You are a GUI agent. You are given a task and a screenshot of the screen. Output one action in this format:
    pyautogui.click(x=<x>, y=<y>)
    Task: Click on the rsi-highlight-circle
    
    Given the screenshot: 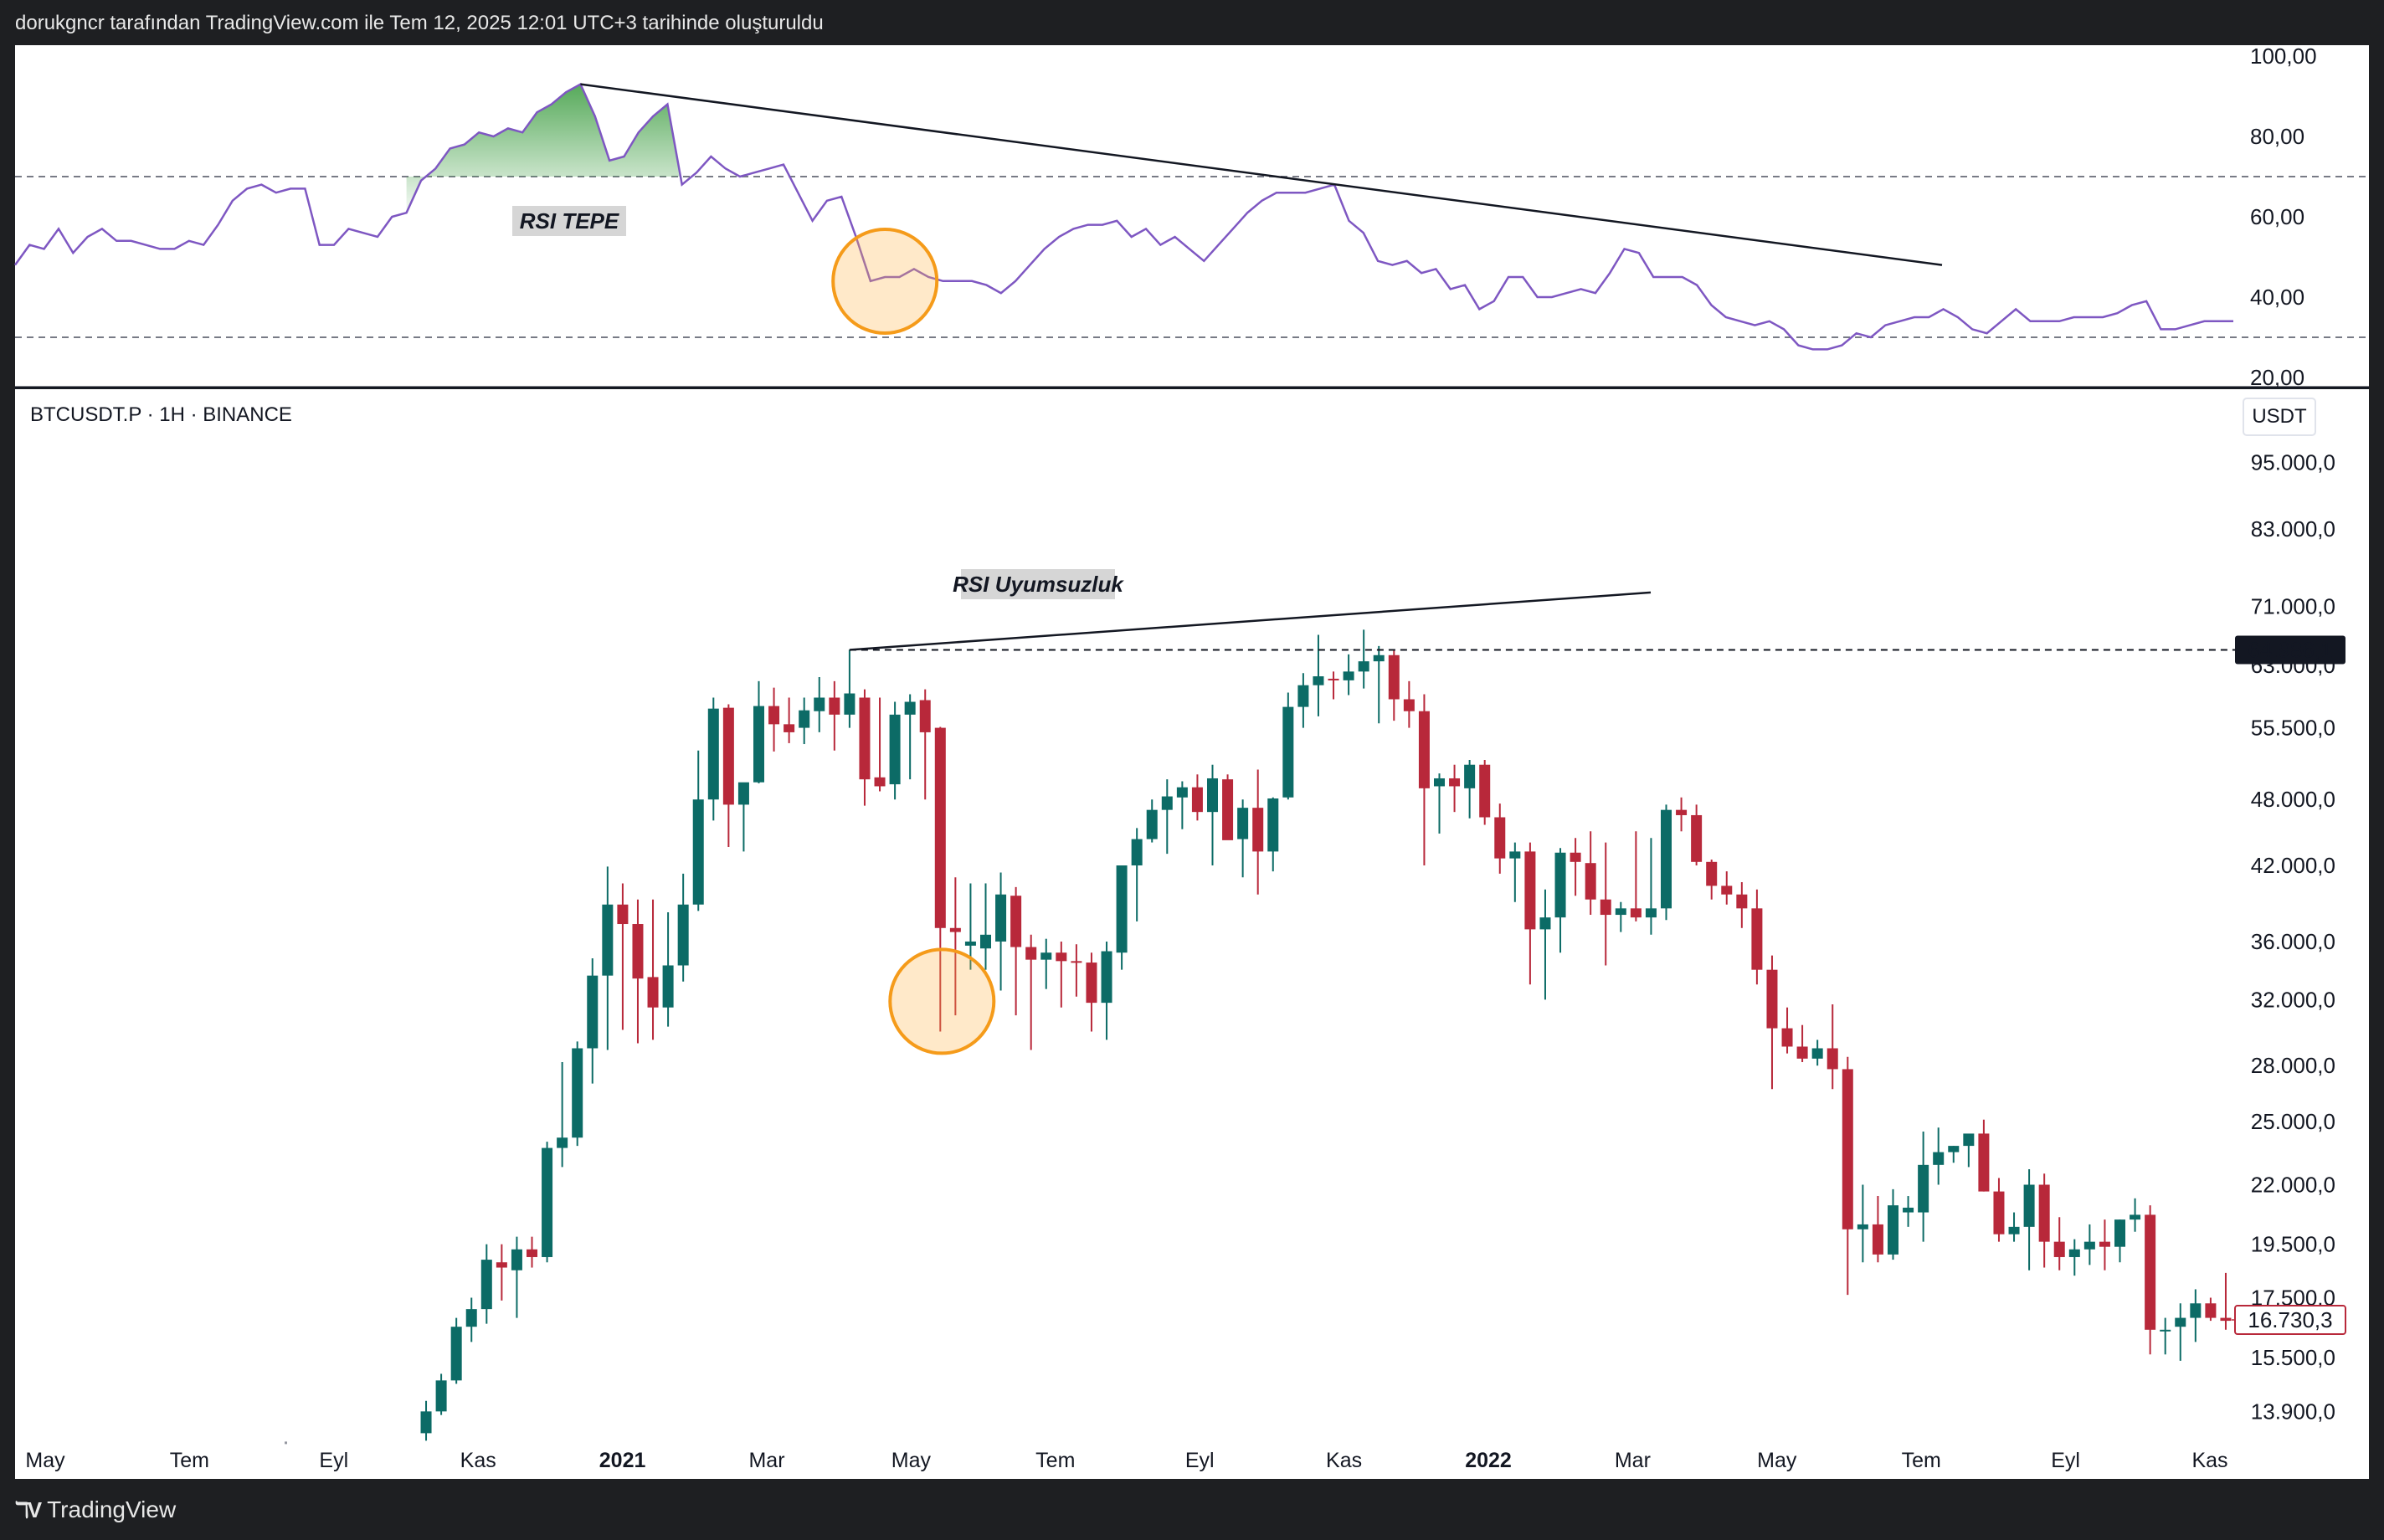 What is the action you would take?
    pyautogui.click(x=885, y=281)
    